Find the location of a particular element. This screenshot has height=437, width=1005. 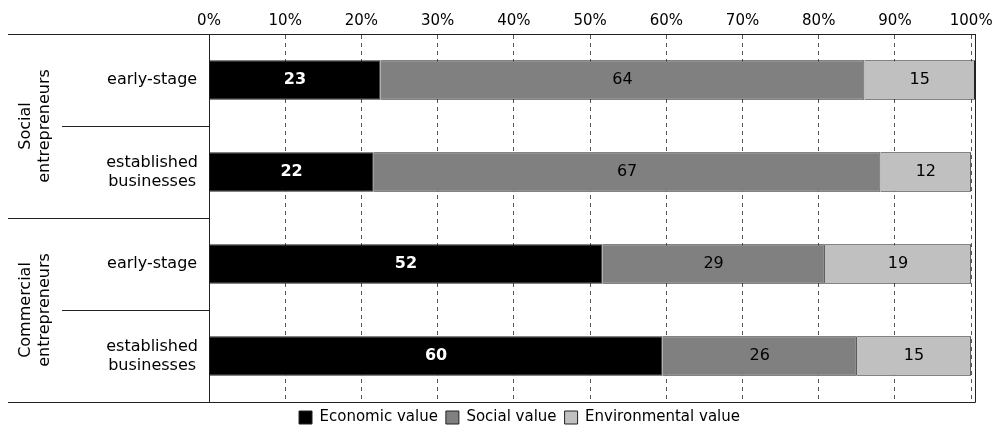

data-label: 23 is located at coordinates (295, 79).